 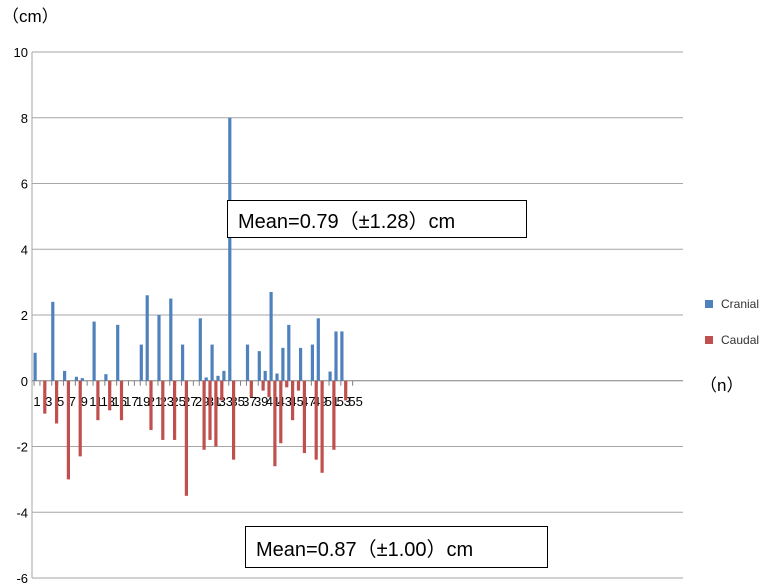 What do you see at coordinates (22, 447) in the screenshot?
I see `y-tick-label: -2` at bounding box center [22, 447].